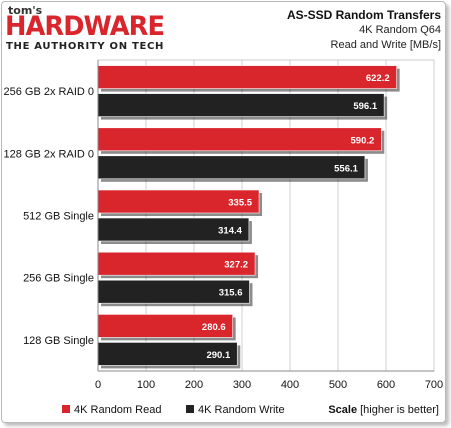  Describe the element at coordinates (231, 293) in the screenshot. I see `data-label: 315.6` at that location.